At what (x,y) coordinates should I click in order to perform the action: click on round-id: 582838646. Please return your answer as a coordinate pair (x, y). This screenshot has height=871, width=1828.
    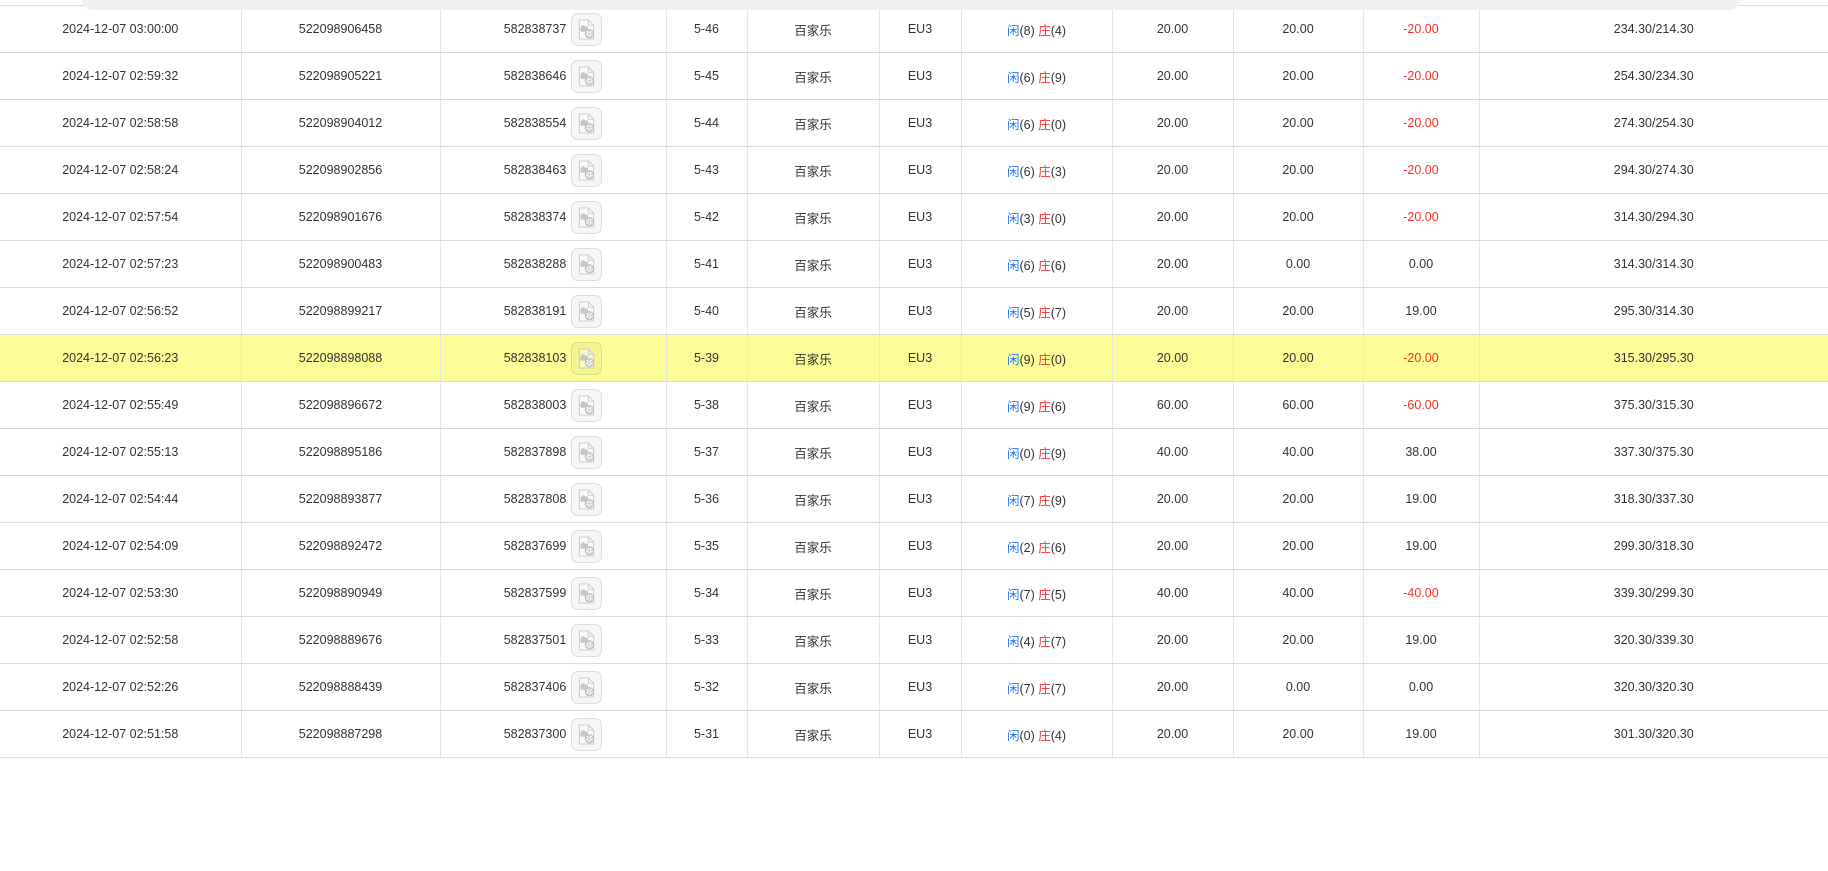
    Looking at the image, I should click on (535, 76).